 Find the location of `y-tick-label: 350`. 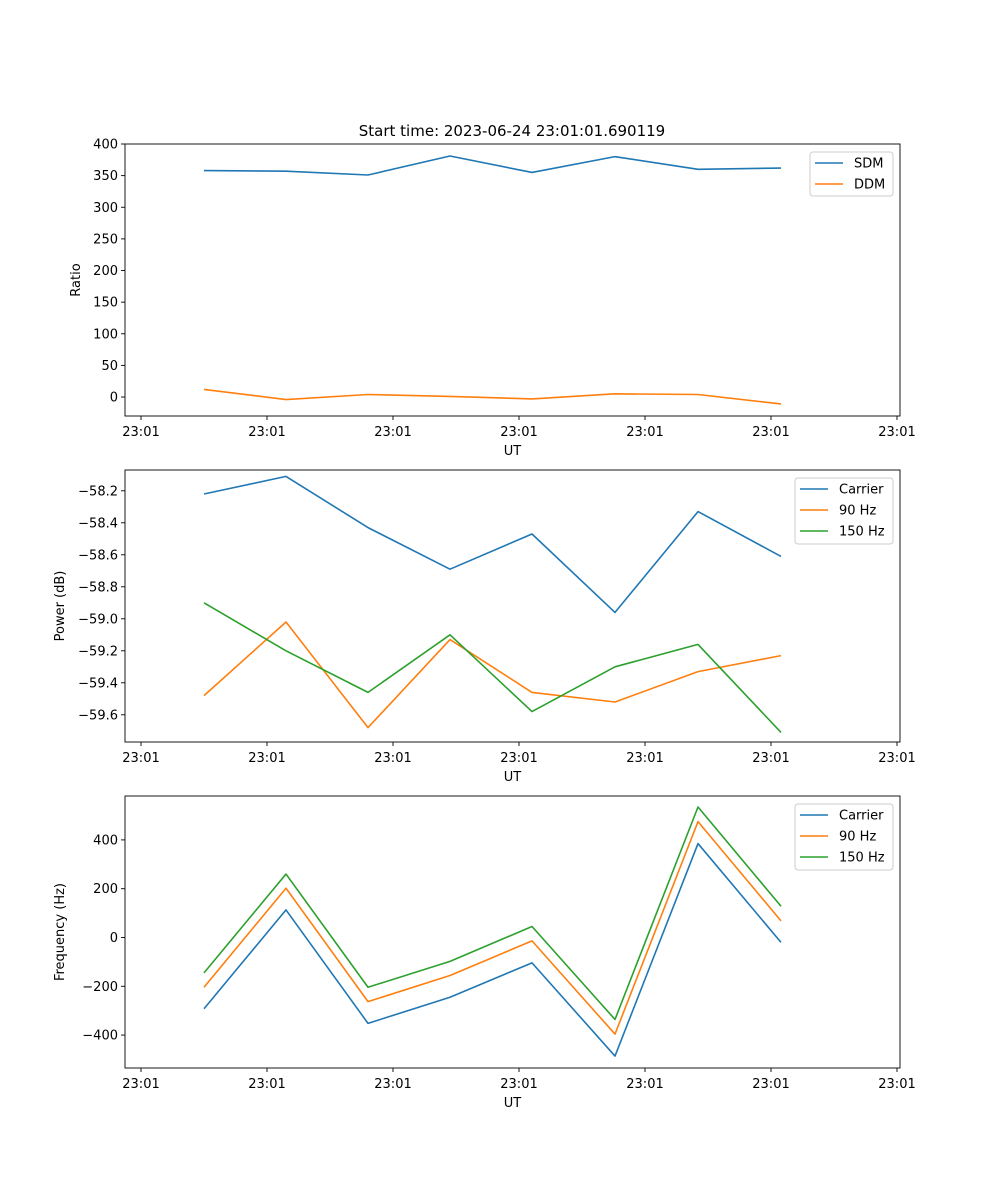

y-tick-label: 350 is located at coordinates (105, 176).